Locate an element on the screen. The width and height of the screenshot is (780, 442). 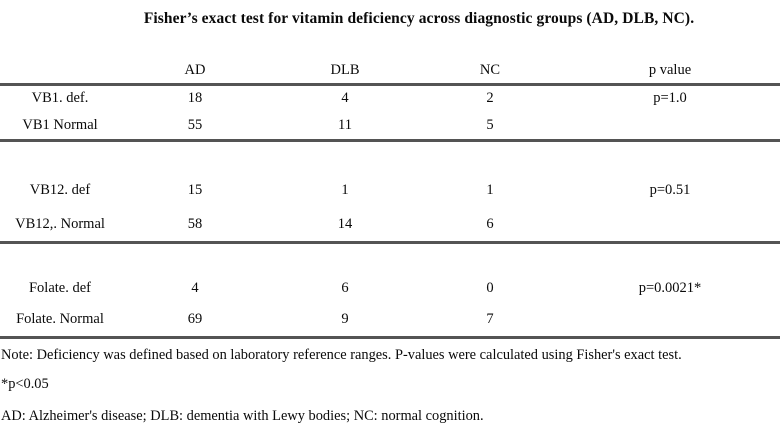
cell-nc: 2 is located at coordinates (490, 98).